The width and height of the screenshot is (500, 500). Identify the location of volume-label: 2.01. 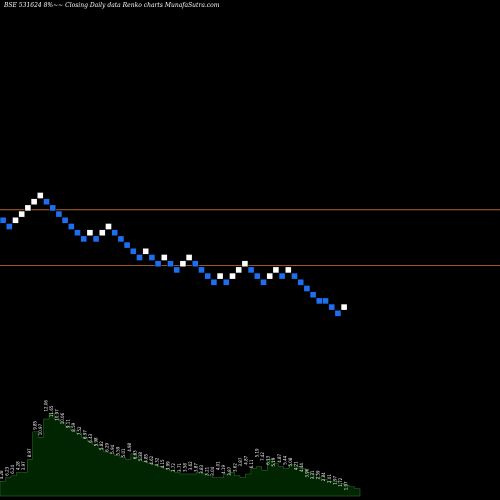
(329, 478).